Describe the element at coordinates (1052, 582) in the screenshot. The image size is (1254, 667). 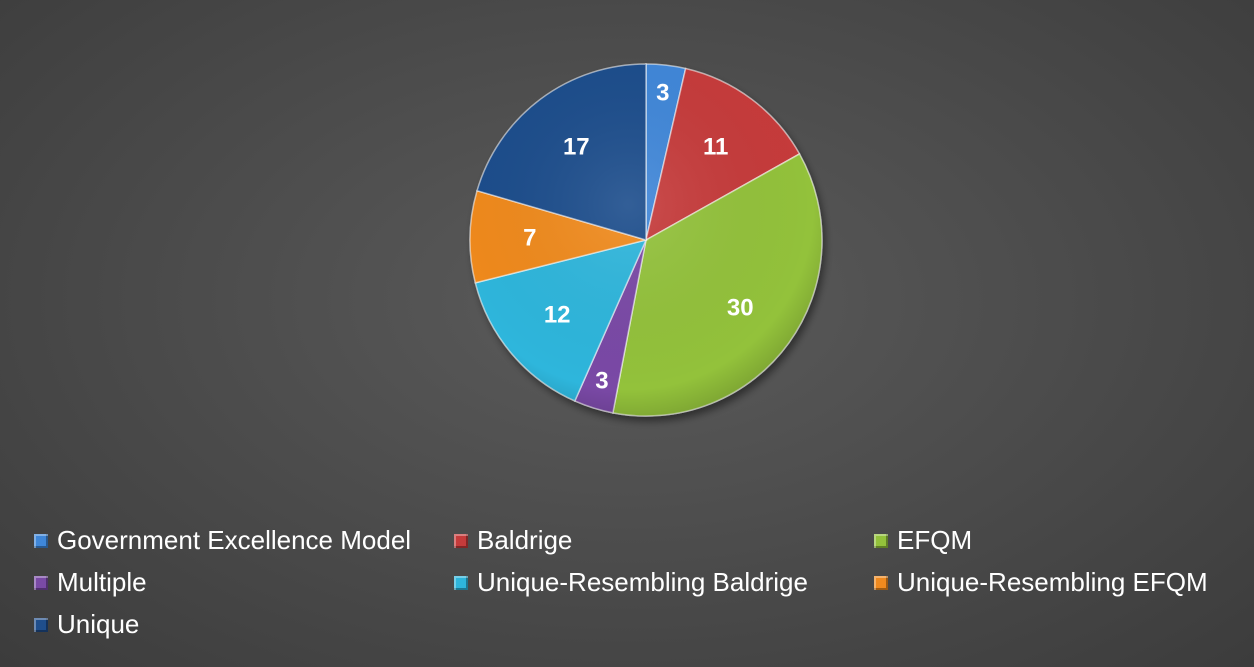
I see `legend-label: Unique-Resembling EFQM` at that location.